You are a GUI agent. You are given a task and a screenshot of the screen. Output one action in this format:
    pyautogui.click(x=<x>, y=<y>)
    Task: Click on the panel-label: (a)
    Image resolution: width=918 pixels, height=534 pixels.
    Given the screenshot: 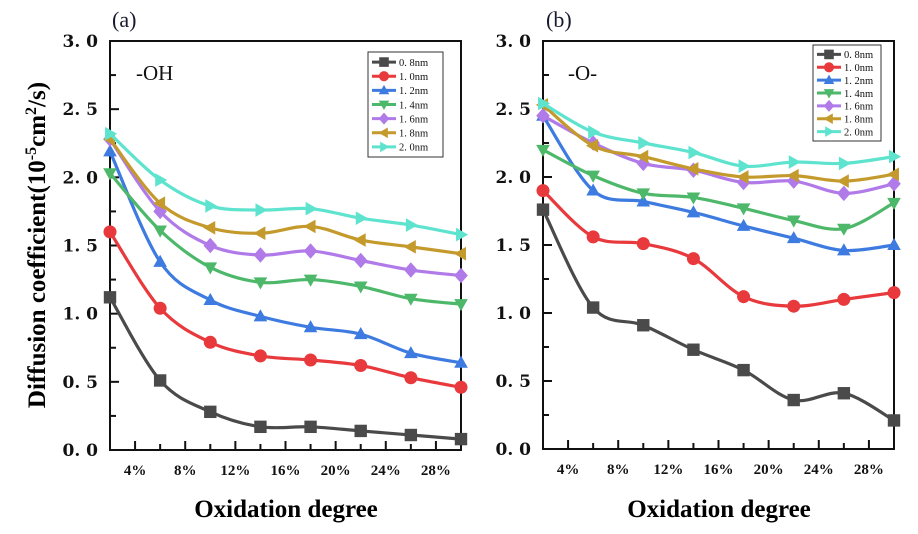 What is the action you would take?
    pyautogui.click(x=124, y=19)
    